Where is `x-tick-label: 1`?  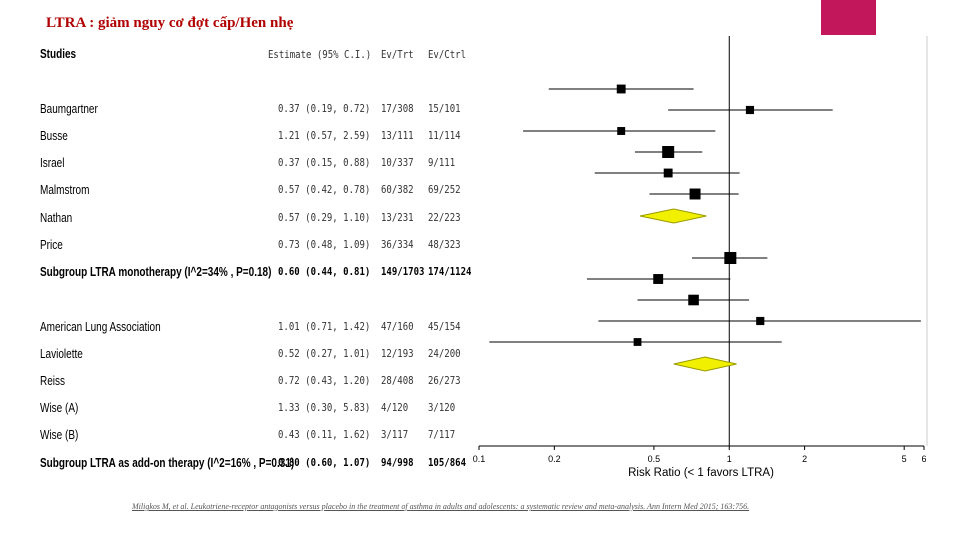
x-tick-label: 1 is located at coordinates (729, 459).